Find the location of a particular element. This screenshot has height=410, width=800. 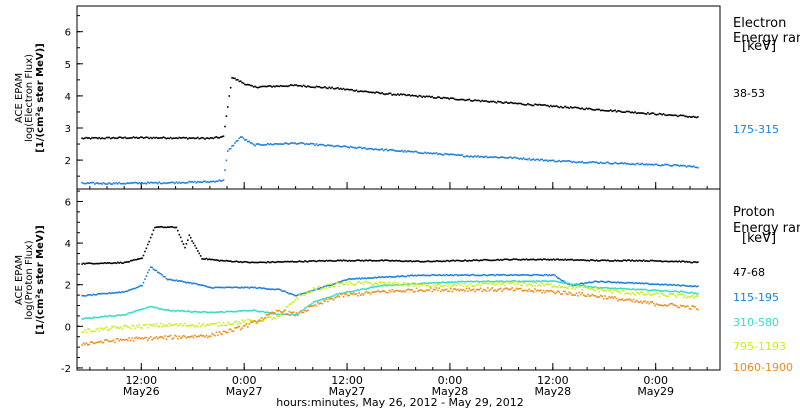

electron-ytick-label: 4 is located at coordinates (68, 97).